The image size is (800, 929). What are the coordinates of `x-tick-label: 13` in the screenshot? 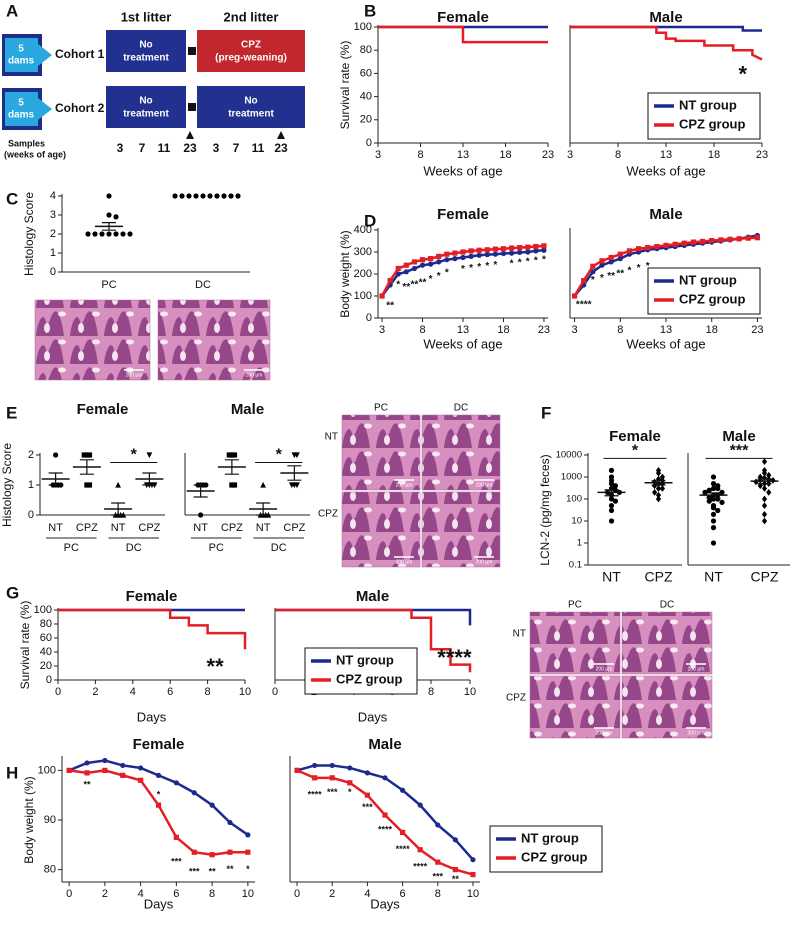 It's located at (463, 330).